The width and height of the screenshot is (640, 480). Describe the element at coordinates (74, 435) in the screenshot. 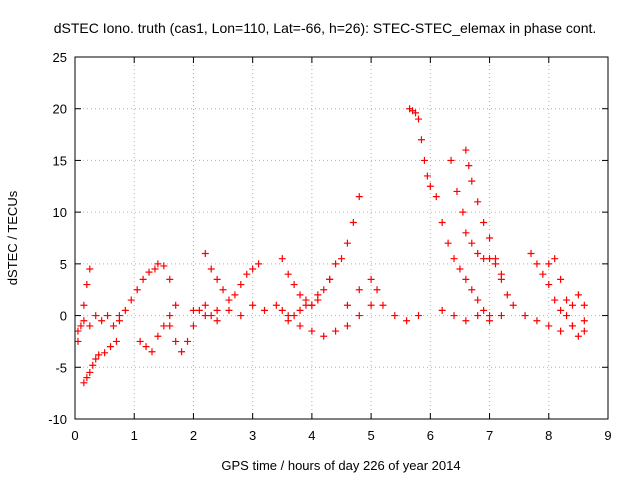

I see `x-tick-label: 0` at that location.